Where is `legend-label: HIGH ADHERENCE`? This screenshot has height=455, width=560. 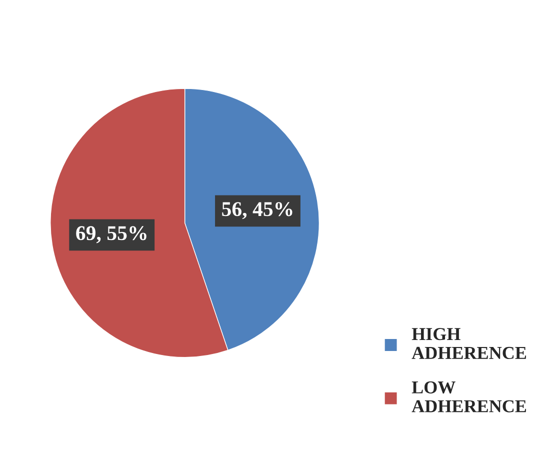 legend-label: HIGH ADHERENCE is located at coordinates (469, 344).